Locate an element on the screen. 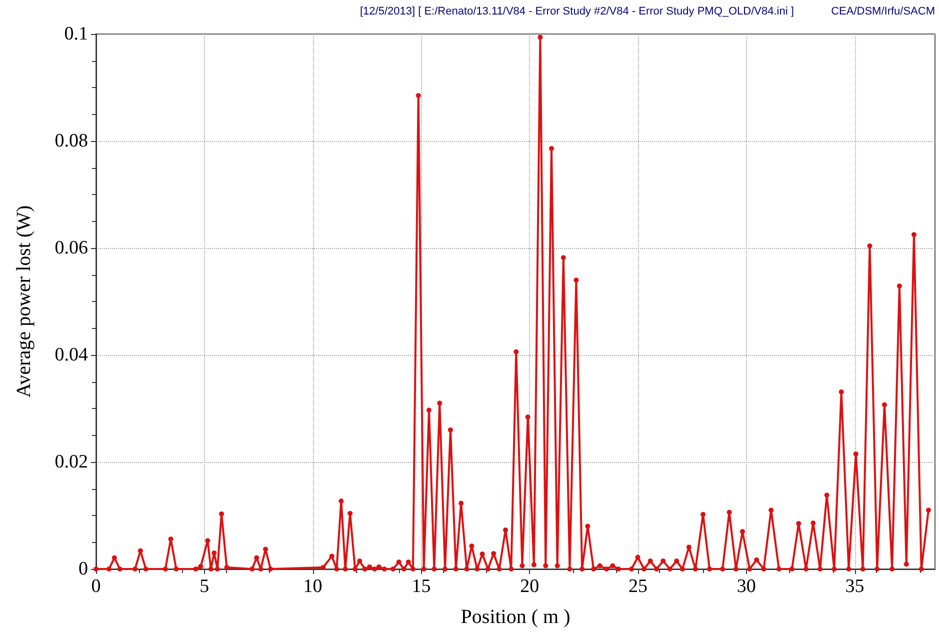 This screenshot has width=939, height=633. y-tick-label: 0.06 is located at coordinates (71, 248).